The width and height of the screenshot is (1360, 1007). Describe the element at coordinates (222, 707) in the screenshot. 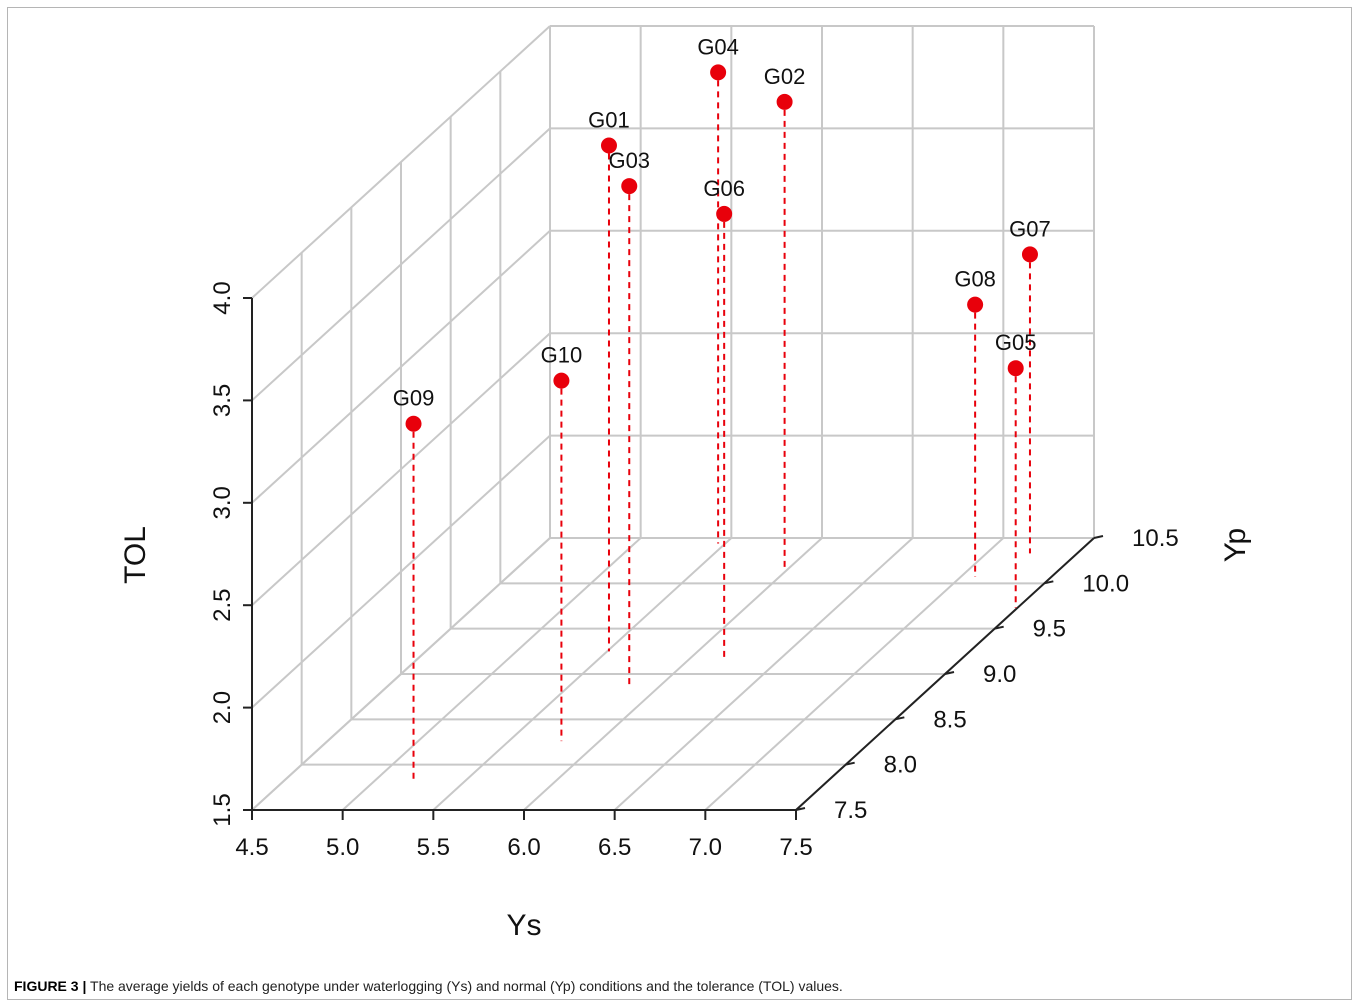

I see `z-tick-label: 2.0` at that location.